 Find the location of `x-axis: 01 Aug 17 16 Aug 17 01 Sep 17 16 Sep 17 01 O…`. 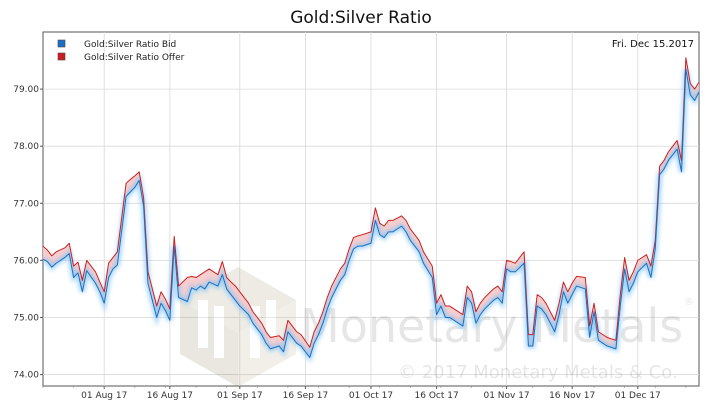

x-axis: 01 Aug 17 16 Aug 17 01 Sep 17 16 Sep 17 01 O… is located at coordinates (364, 393).